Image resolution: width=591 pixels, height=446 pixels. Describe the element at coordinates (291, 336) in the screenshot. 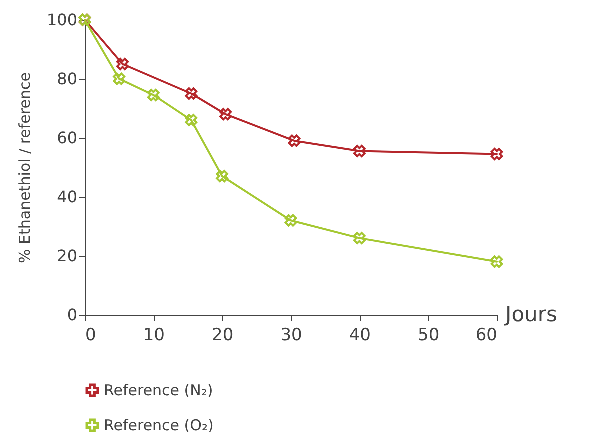

I see `x-tick-label: 30` at that location.